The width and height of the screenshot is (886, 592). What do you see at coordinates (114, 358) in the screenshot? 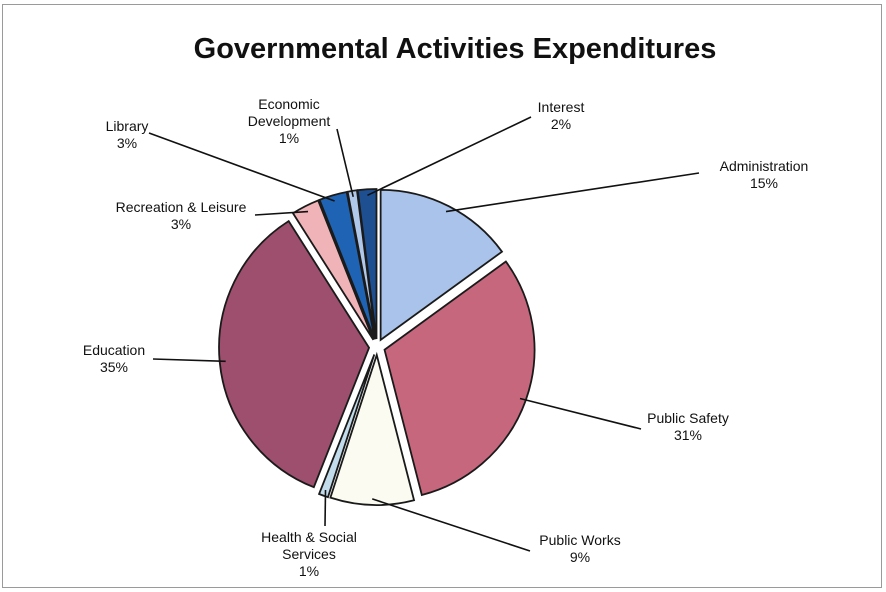
I see `slice-label-education: Education 35%` at bounding box center [114, 358].